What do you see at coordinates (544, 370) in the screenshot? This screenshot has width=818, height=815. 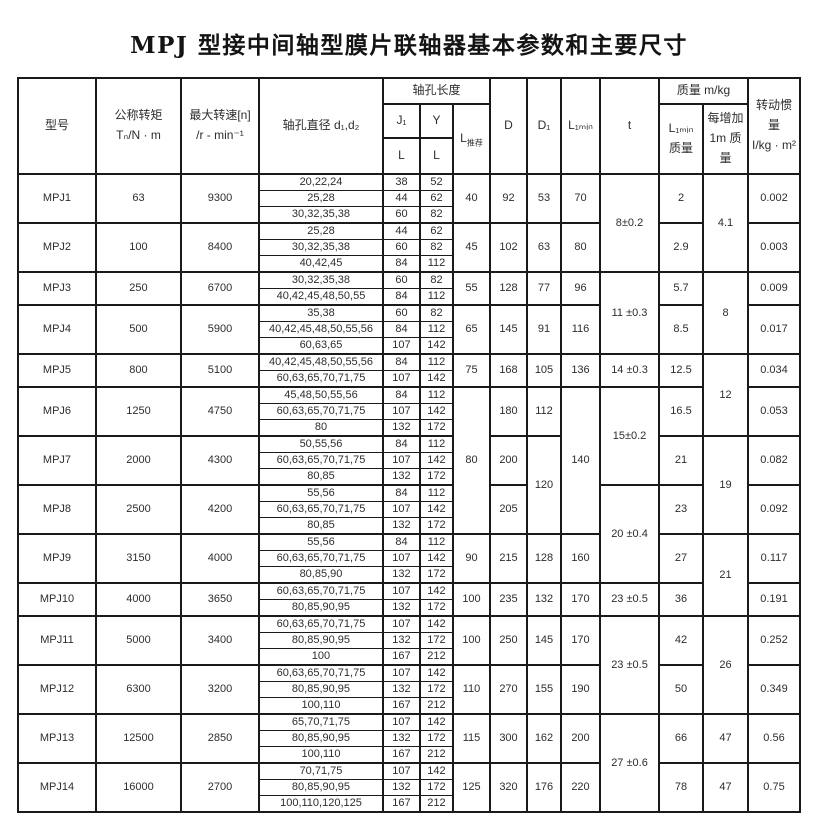 I see `cell-d1: 105` at bounding box center [544, 370].